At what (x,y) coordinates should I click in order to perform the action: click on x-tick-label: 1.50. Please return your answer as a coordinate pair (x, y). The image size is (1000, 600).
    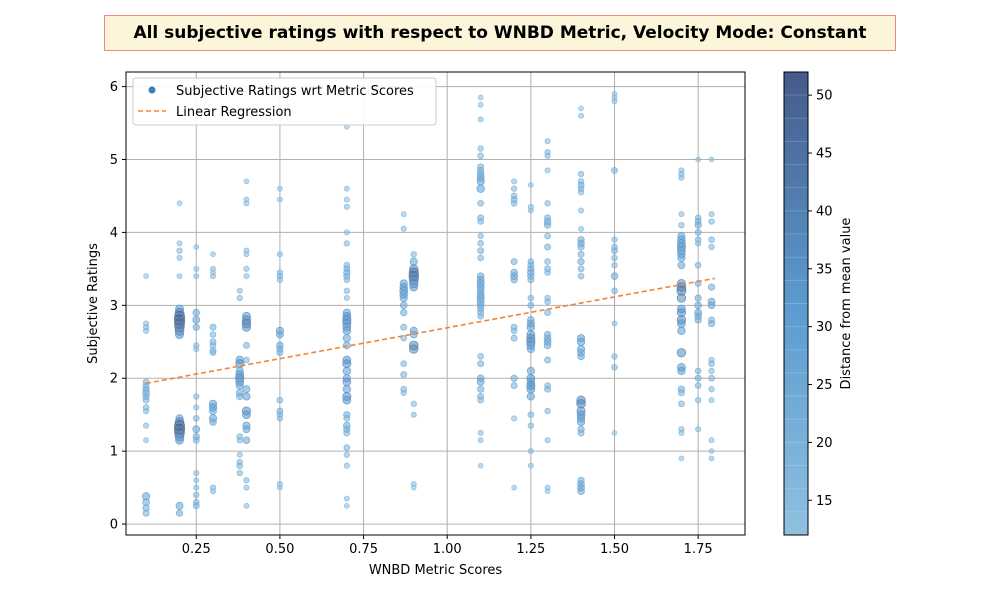
    Looking at the image, I should click on (614, 549).